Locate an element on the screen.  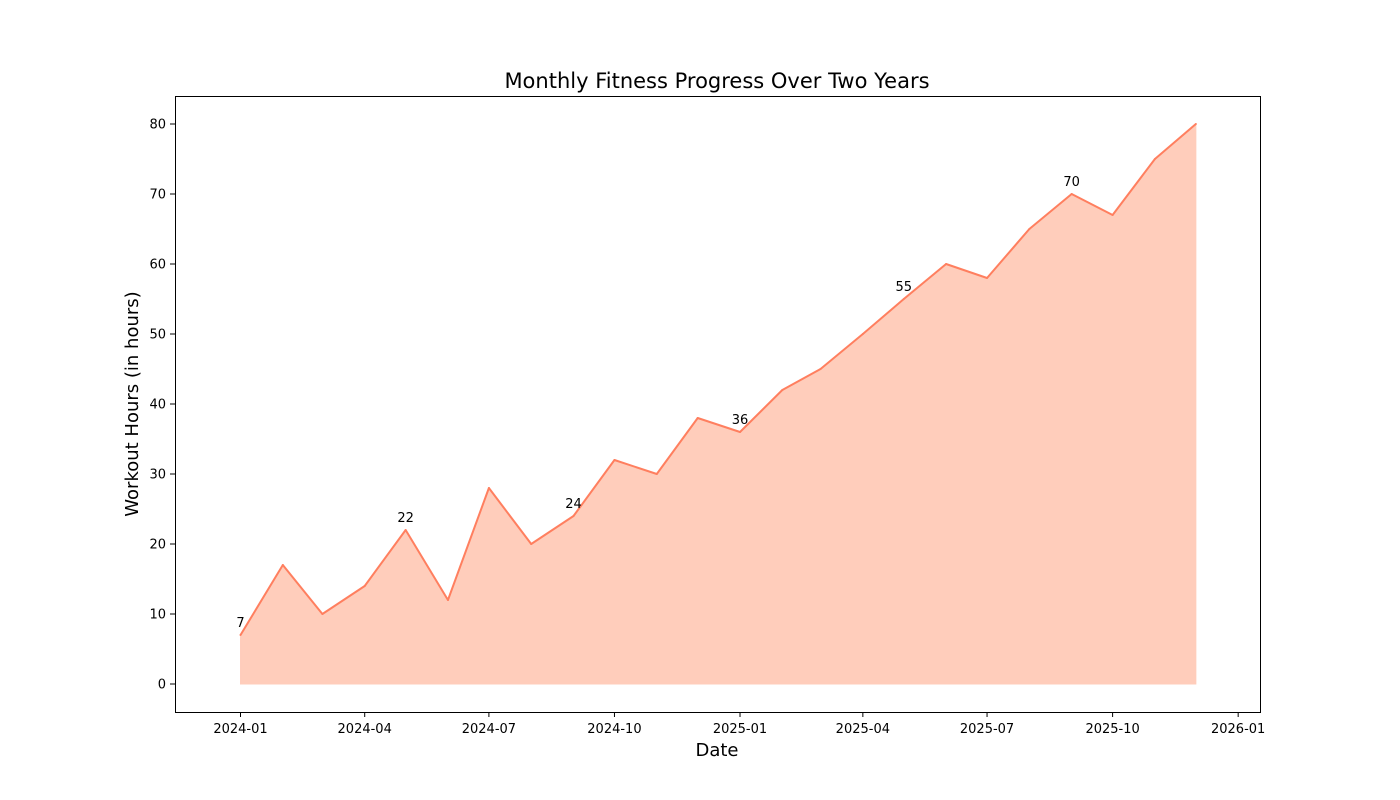
y-axis: 0 10 20 30 40 50 60 70 80 is located at coordinates (162, 405).